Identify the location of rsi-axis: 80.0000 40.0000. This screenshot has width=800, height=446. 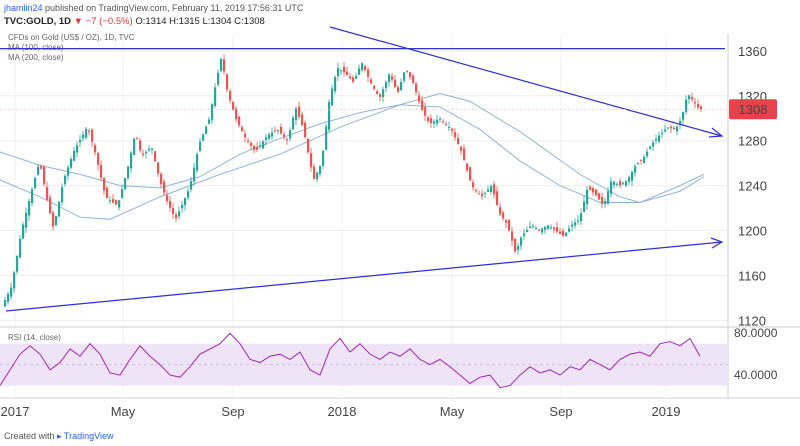
(756, 354).